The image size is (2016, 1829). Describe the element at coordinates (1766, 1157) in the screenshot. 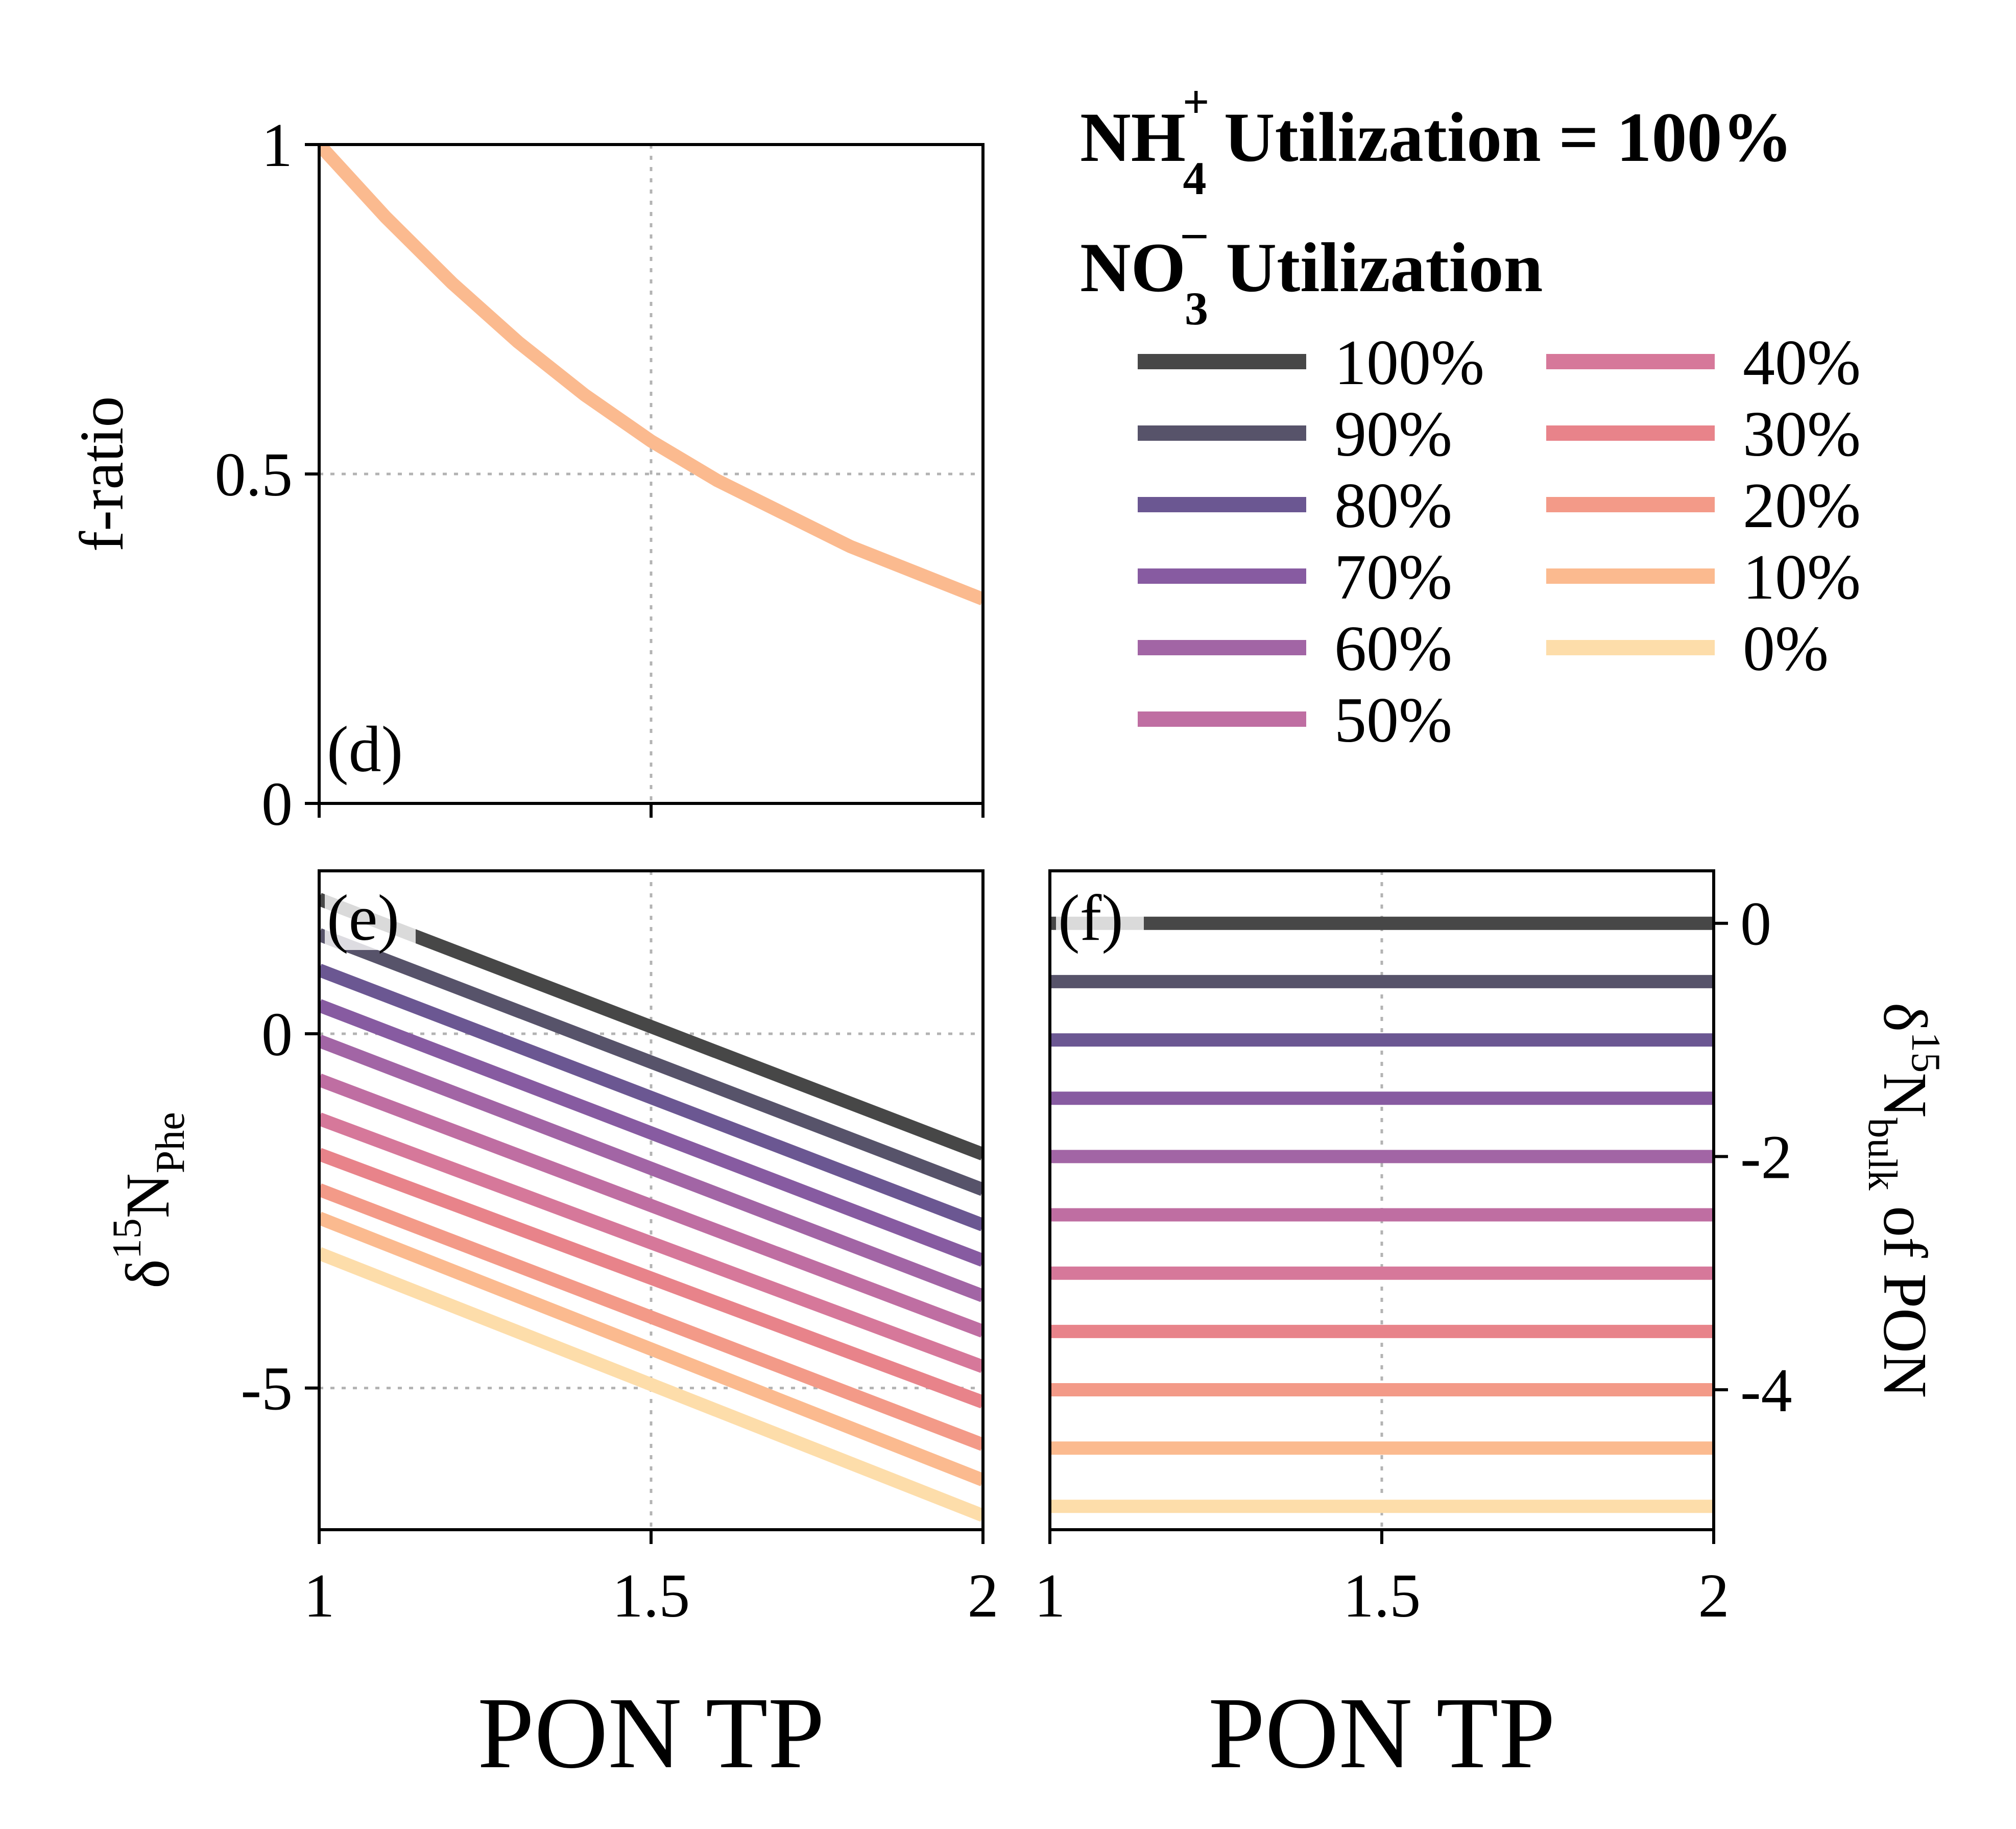

I see `panel-f-ytick-label-1: -2` at that location.